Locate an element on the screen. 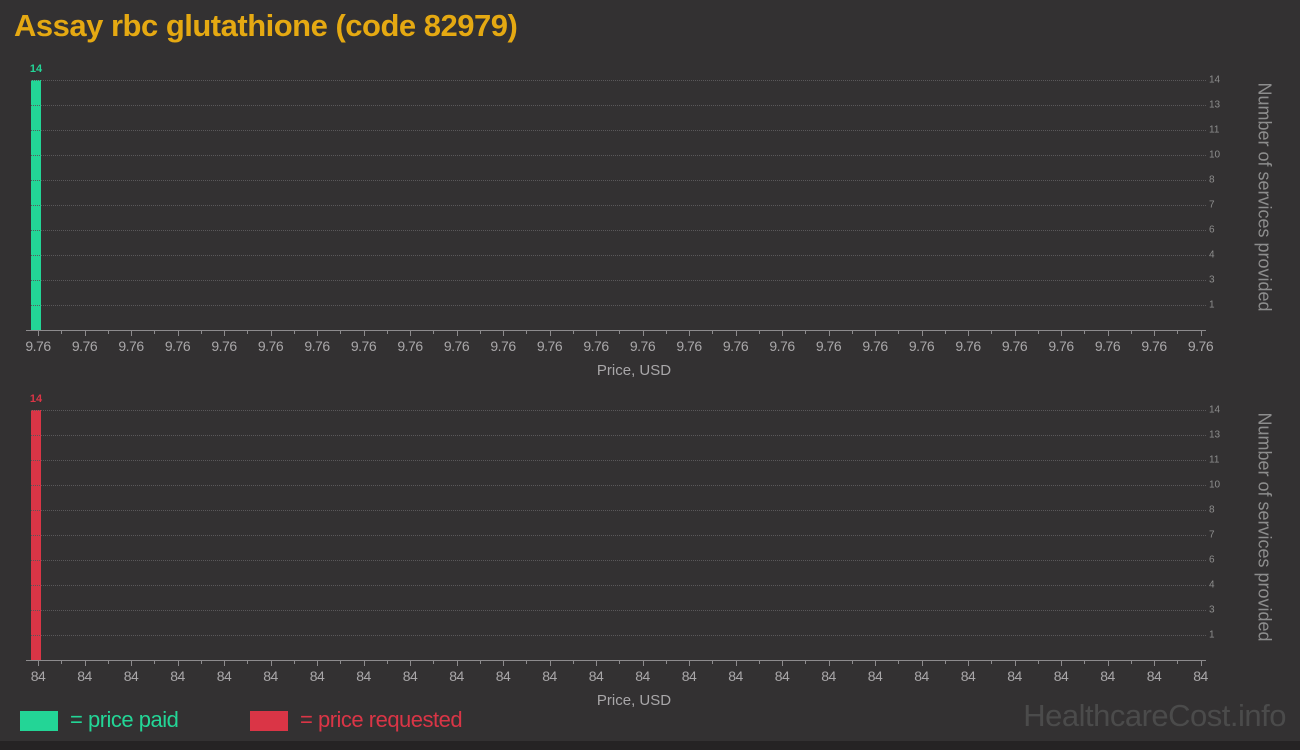  legend-label-price-paid: = price paid is located at coordinates (124, 719).